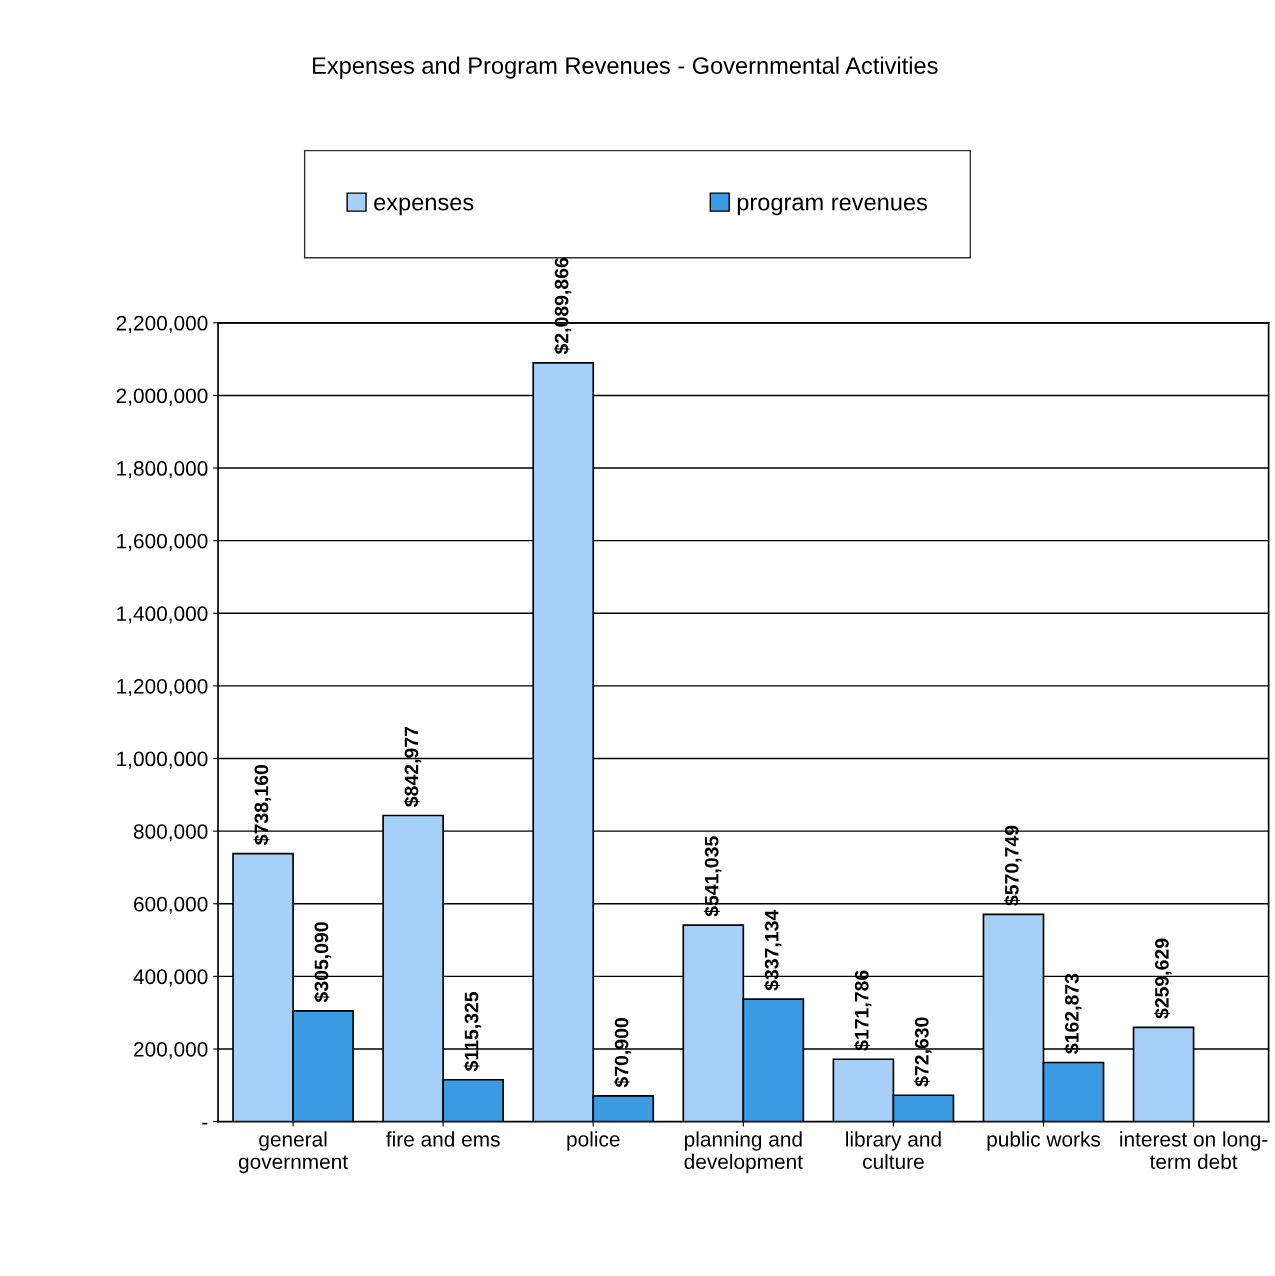 The width and height of the screenshot is (1275, 1276). Describe the element at coordinates (1073, 1013) in the screenshot. I see `data-label: $162,873` at that location.